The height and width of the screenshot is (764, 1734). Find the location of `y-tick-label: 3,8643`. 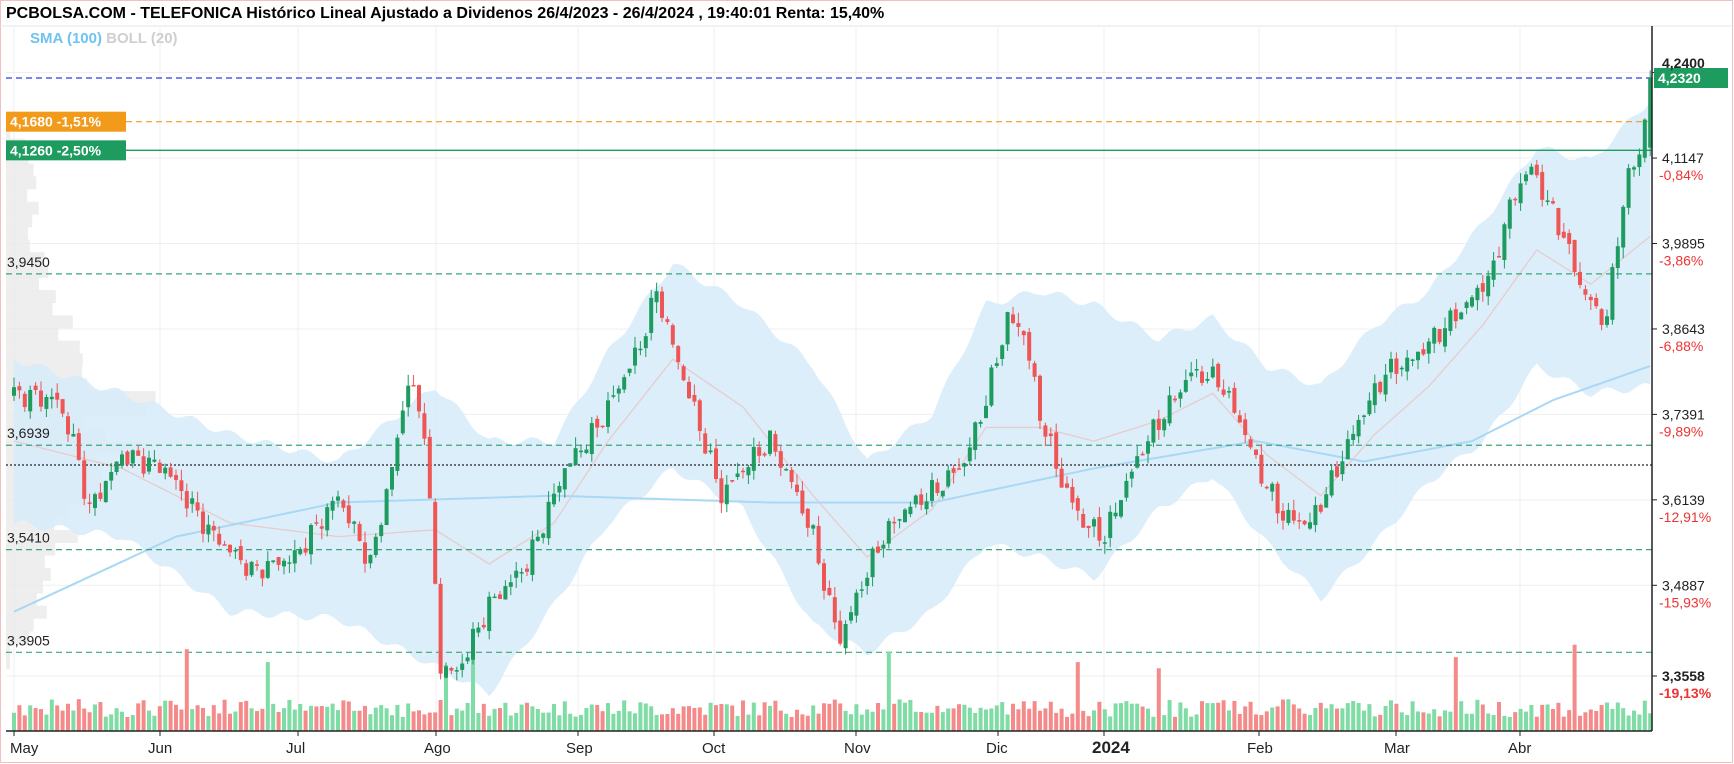

y-tick-label: 3,8643 is located at coordinates (1683, 329).